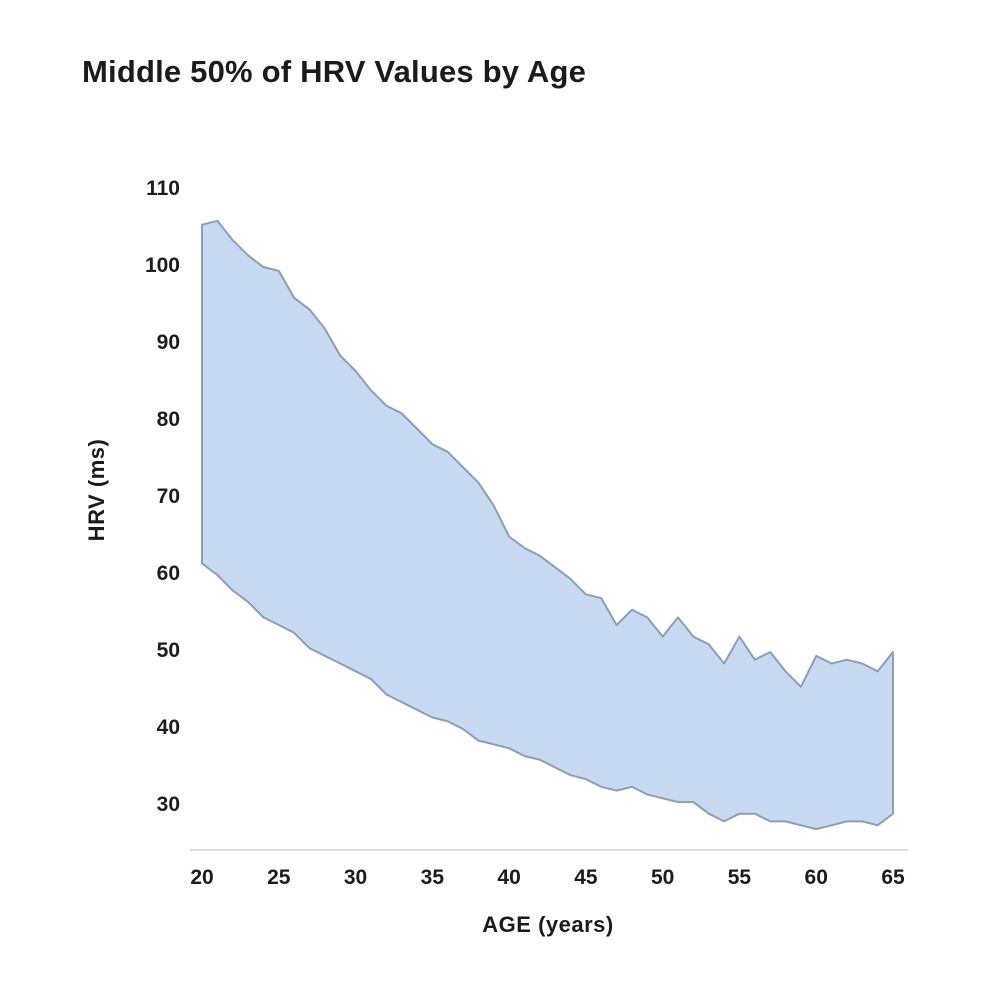 This screenshot has height=1000, width=1000. Describe the element at coordinates (96, 463) in the screenshot. I see `y-axis-title-unit: (ms)` at that location.